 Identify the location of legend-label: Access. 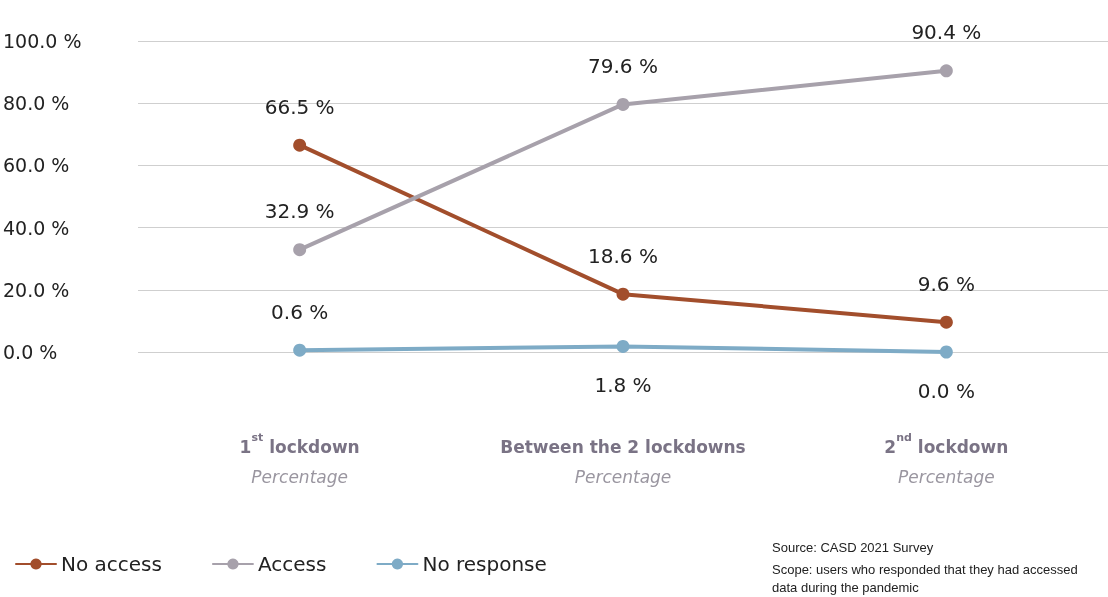
(292, 564).